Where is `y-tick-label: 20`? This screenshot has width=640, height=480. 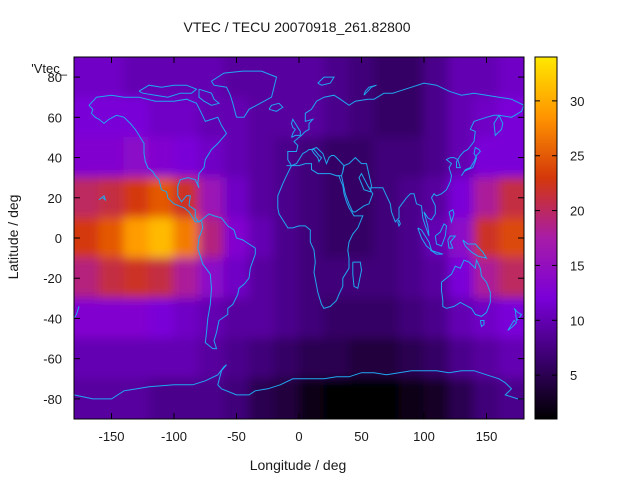 y-tick-label: 20 is located at coordinates (55, 198).